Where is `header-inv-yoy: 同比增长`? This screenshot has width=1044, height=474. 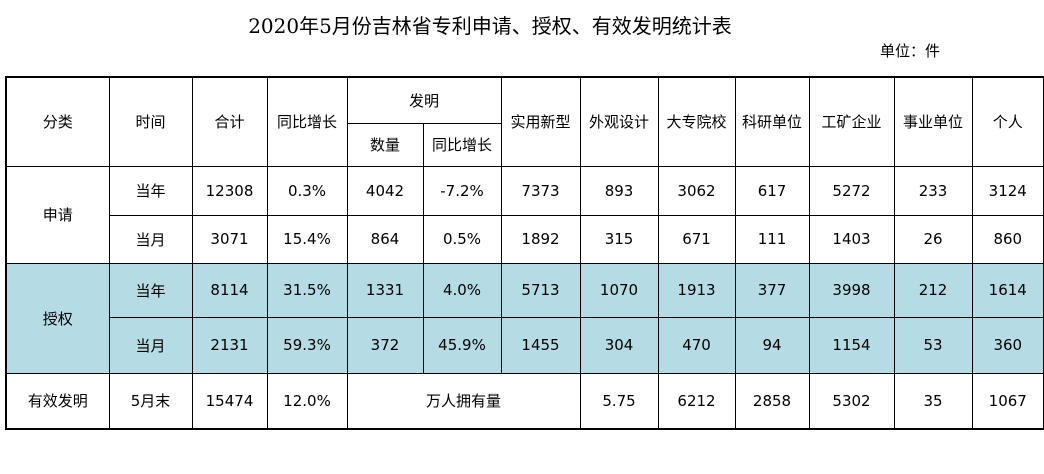
header-inv-yoy: 同比增长 is located at coordinates (462, 144).